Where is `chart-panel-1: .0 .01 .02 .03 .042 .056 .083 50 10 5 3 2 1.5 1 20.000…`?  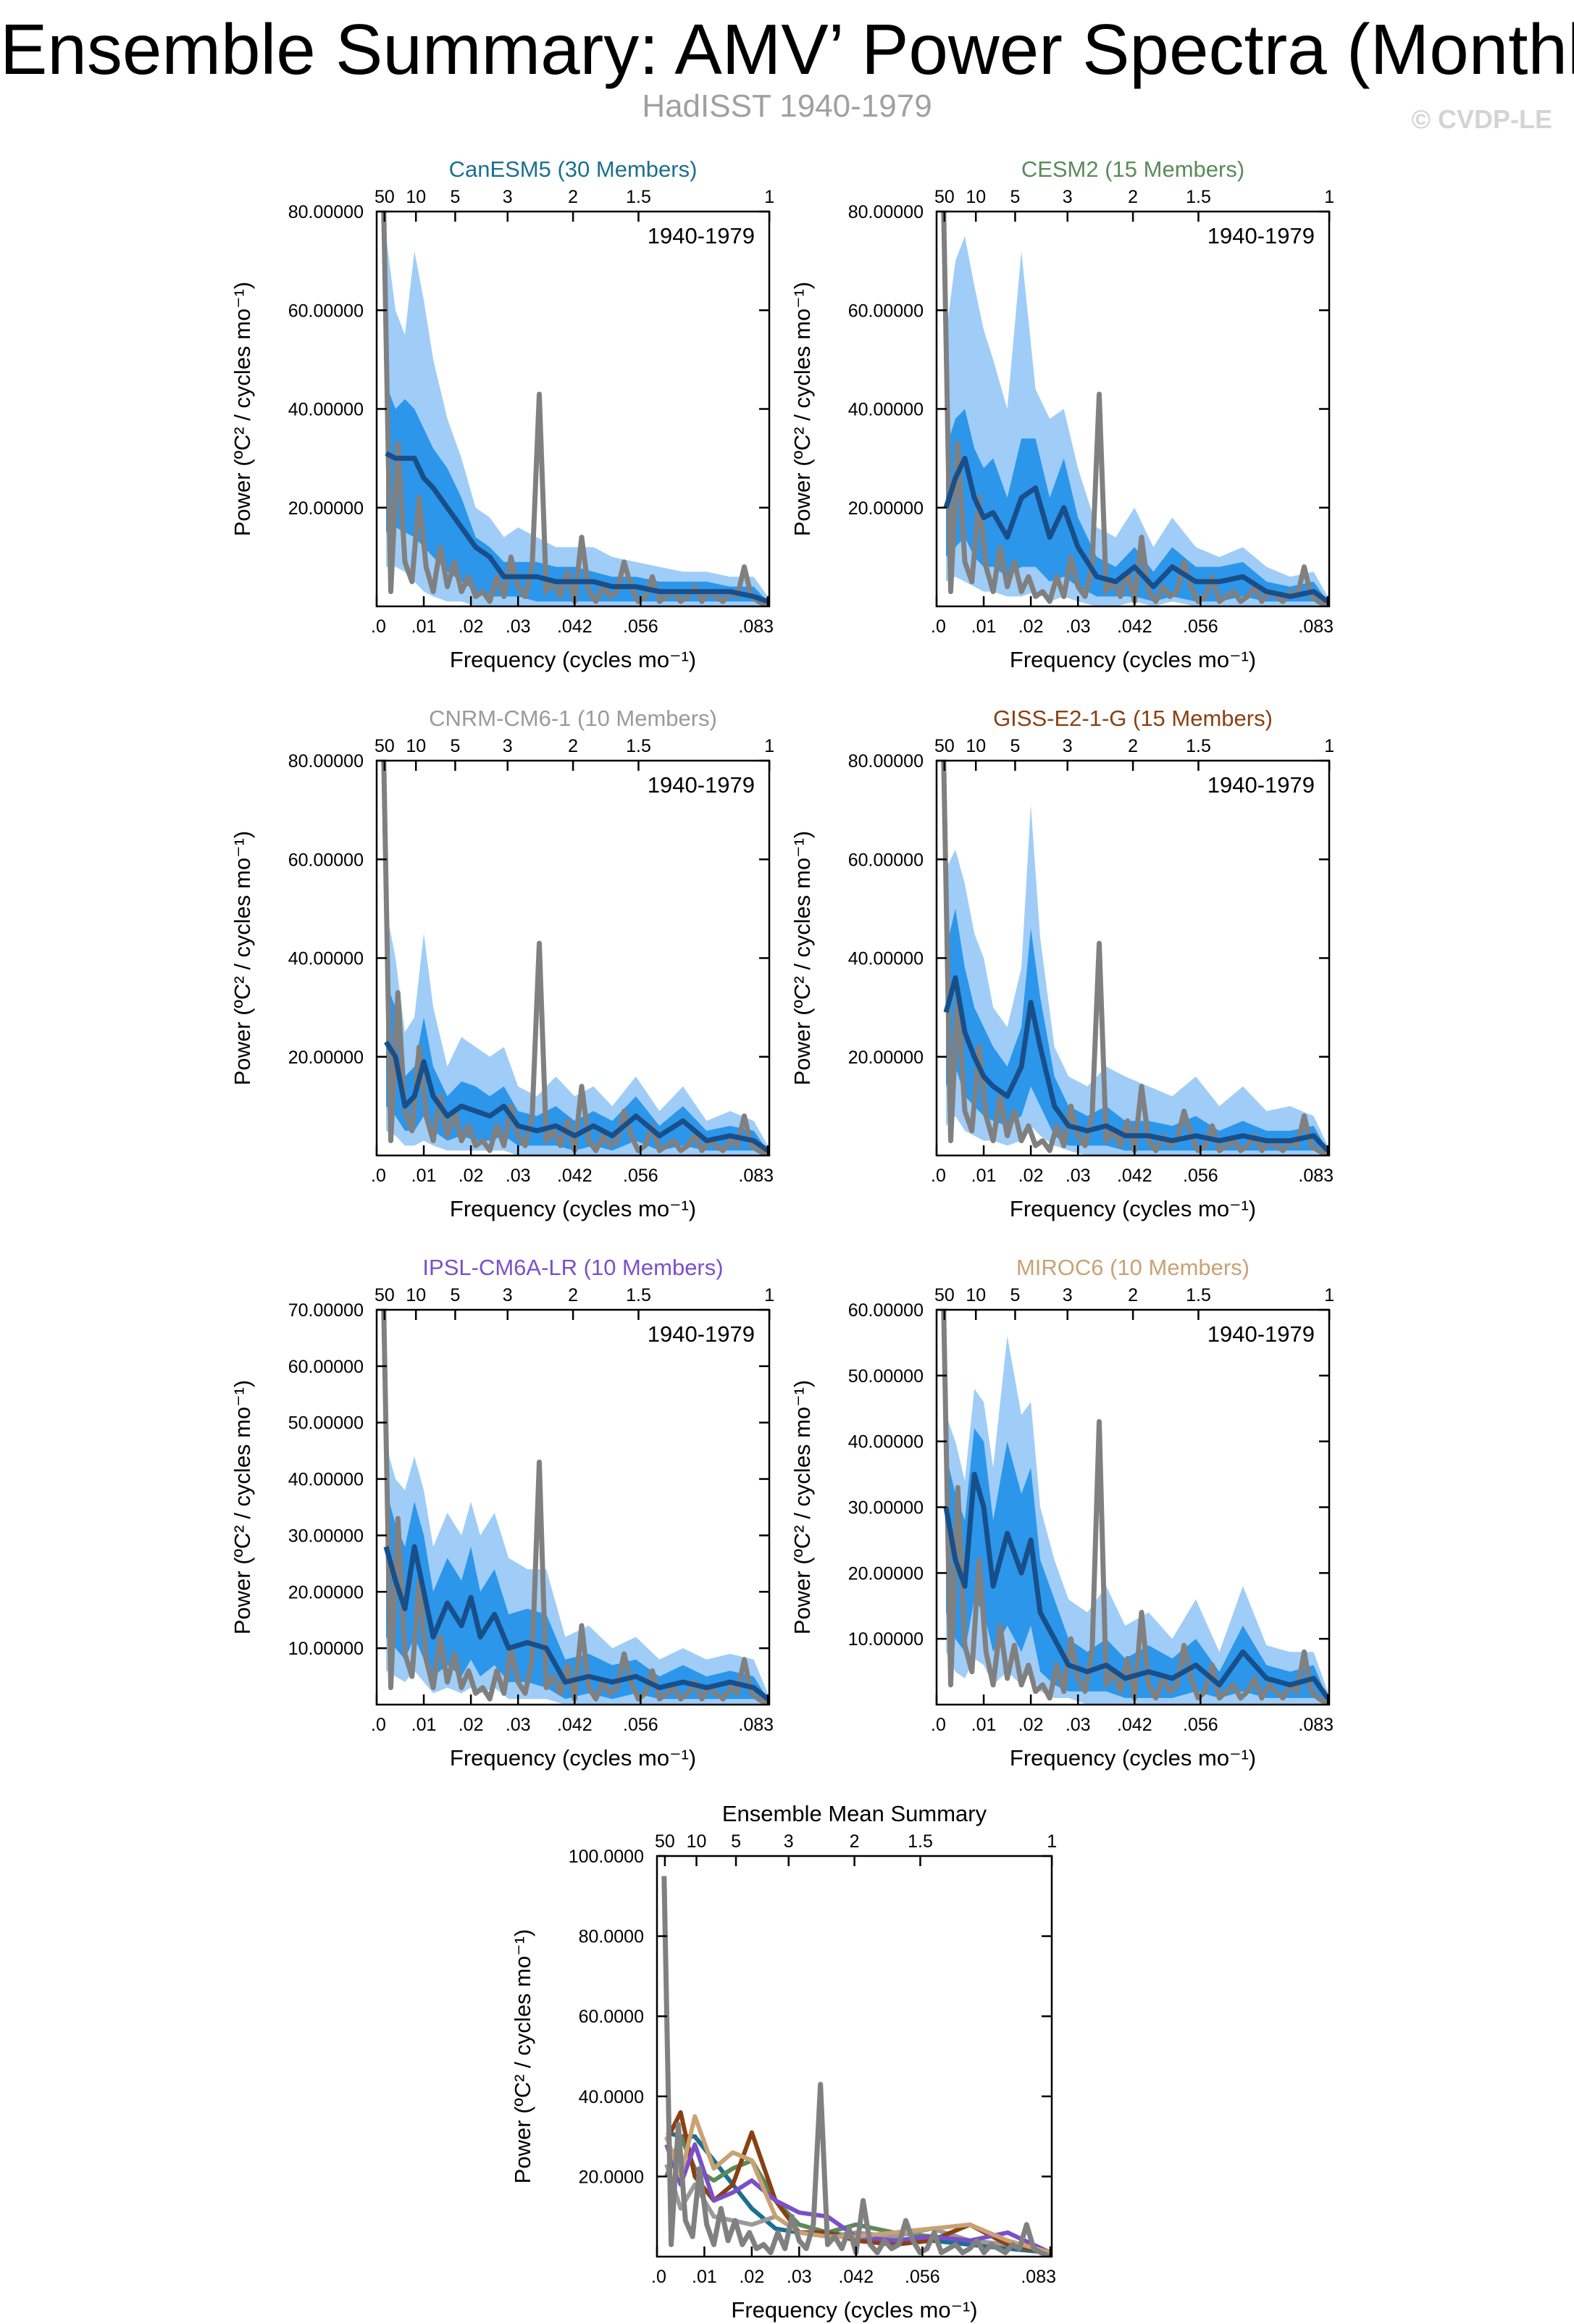 chart-panel-1: .0 .01 .02 .03 .042 .056 .083 50 10 5 3 2 1.5 1 20.000… is located at coordinates (502, 414).